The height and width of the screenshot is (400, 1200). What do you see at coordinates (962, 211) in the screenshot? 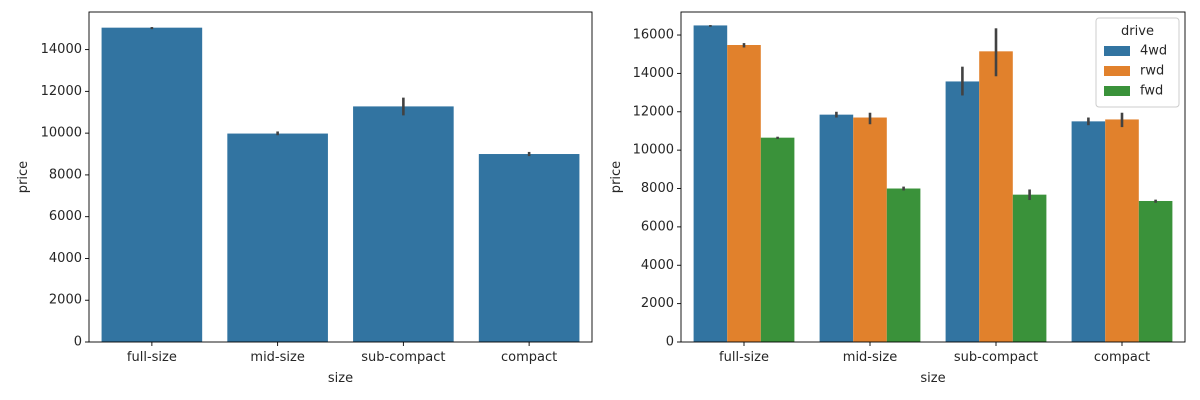
I see `bar-sub-compact-4wd` at bounding box center [962, 211].